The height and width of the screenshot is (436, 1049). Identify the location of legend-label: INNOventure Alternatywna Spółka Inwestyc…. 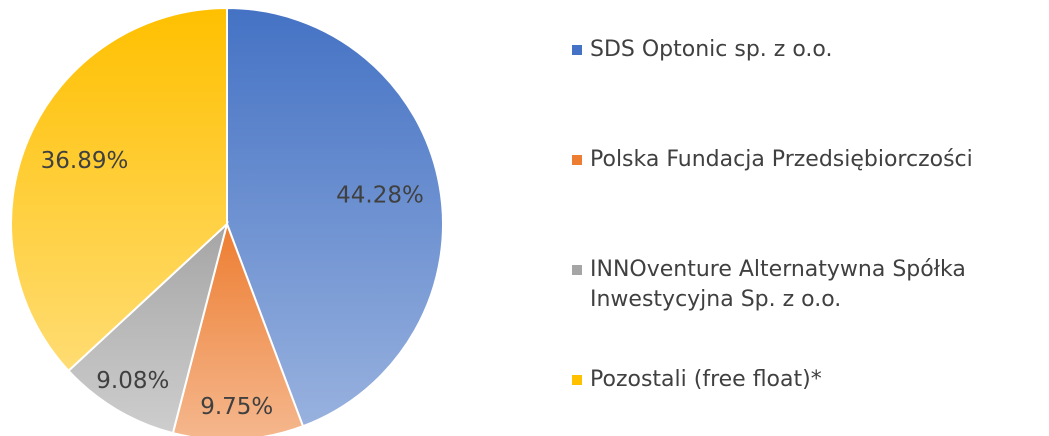
(778, 284).